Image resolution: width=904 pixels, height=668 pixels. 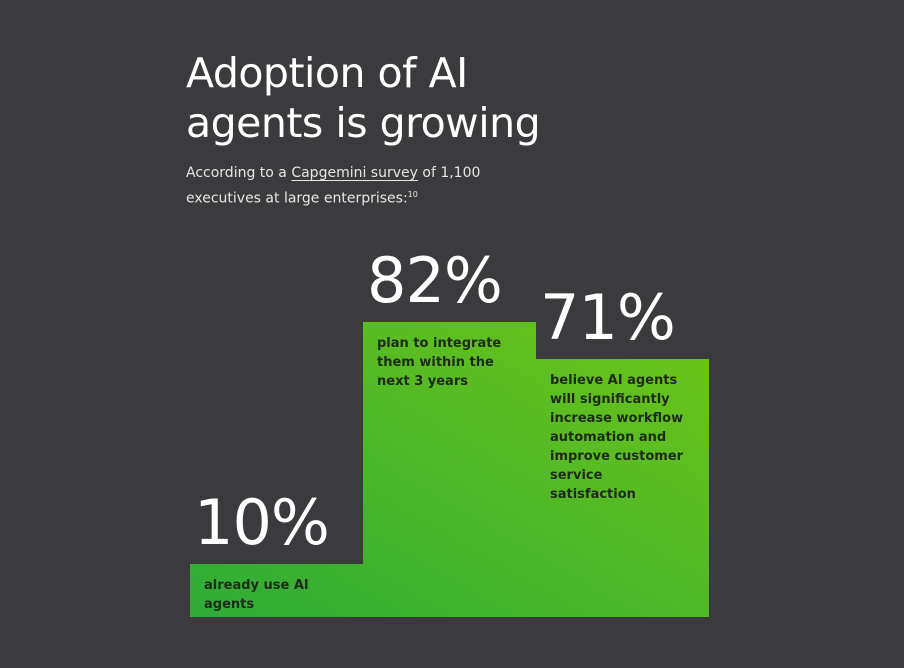 What do you see at coordinates (256, 594) in the screenshot?
I see `category-label: already use AI agents` at bounding box center [256, 594].